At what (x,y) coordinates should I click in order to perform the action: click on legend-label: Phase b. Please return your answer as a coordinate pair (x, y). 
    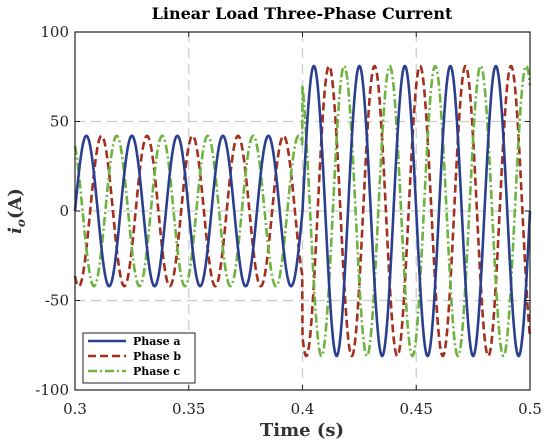
    Looking at the image, I should click on (157, 356).